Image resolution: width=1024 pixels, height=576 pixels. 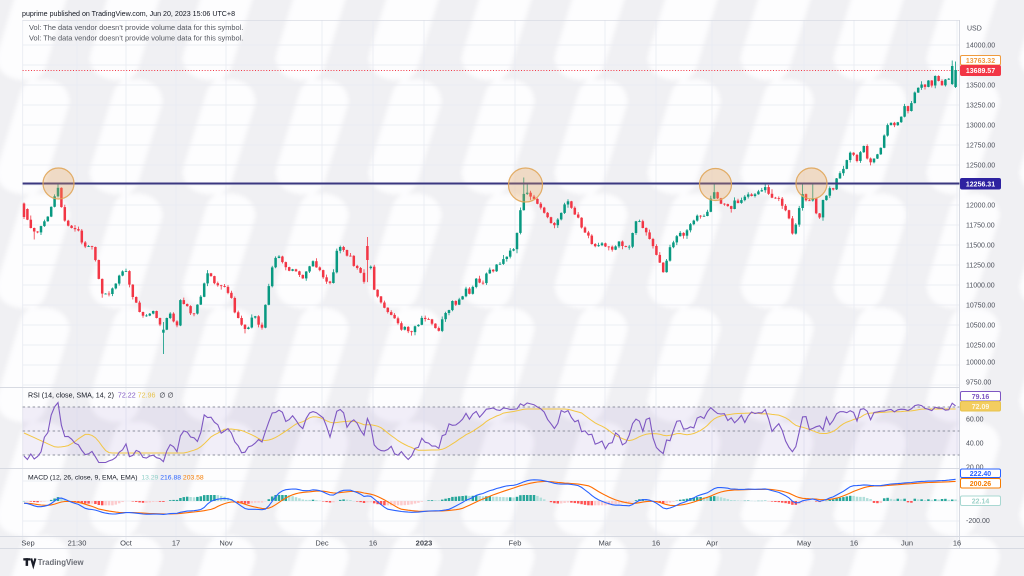 I want to click on svg-text: 12750.00, so click(x=980, y=146).